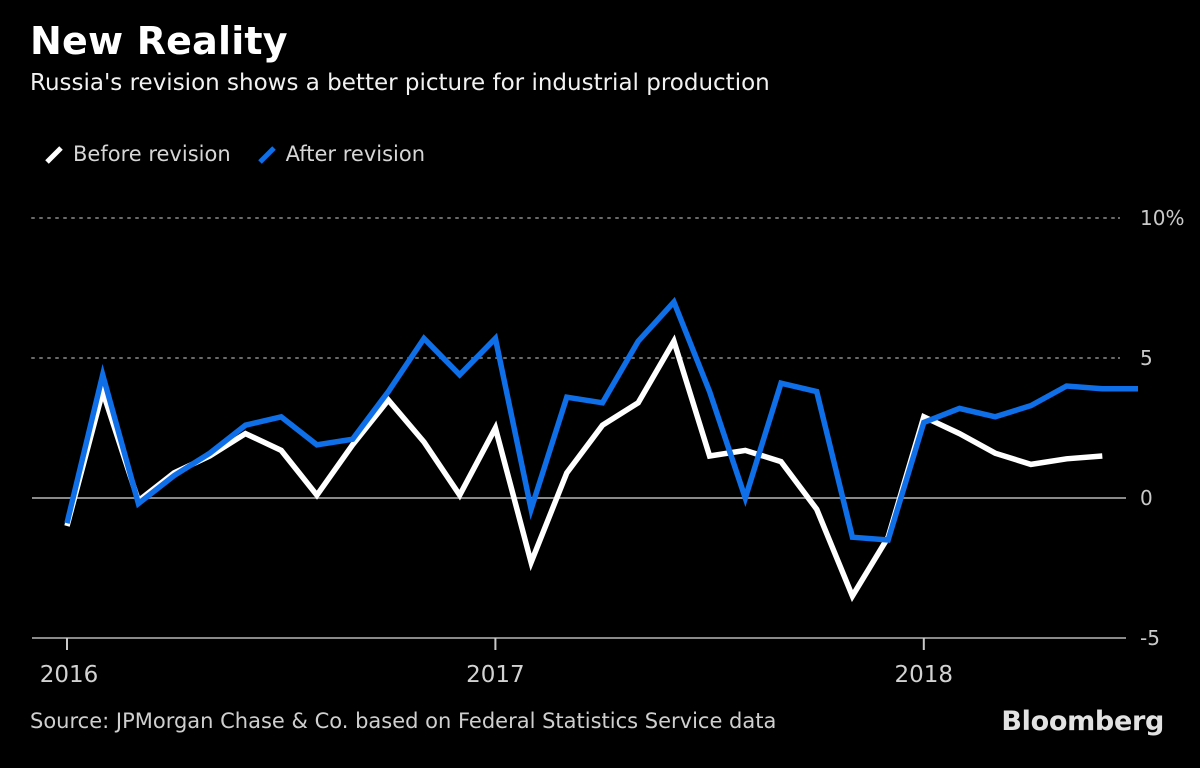 The width and height of the screenshot is (1200, 768). What do you see at coordinates (152, 154) in the screenshot?
I see `legend-label-before-revision: Before revision` at bounding box center [152, 154].